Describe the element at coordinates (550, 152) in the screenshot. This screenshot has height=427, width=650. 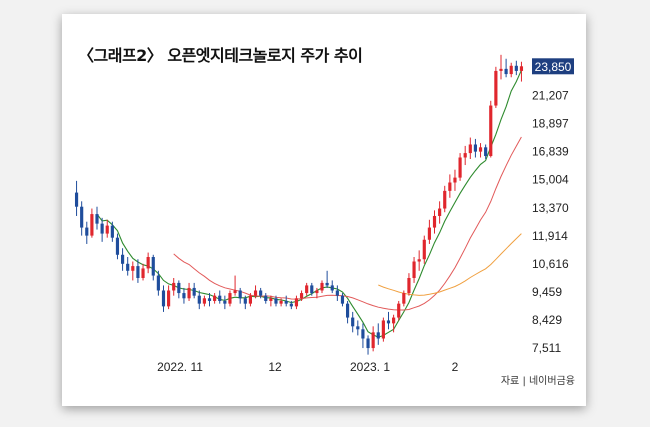
I see `y-tick-label: 16,839` at that location.